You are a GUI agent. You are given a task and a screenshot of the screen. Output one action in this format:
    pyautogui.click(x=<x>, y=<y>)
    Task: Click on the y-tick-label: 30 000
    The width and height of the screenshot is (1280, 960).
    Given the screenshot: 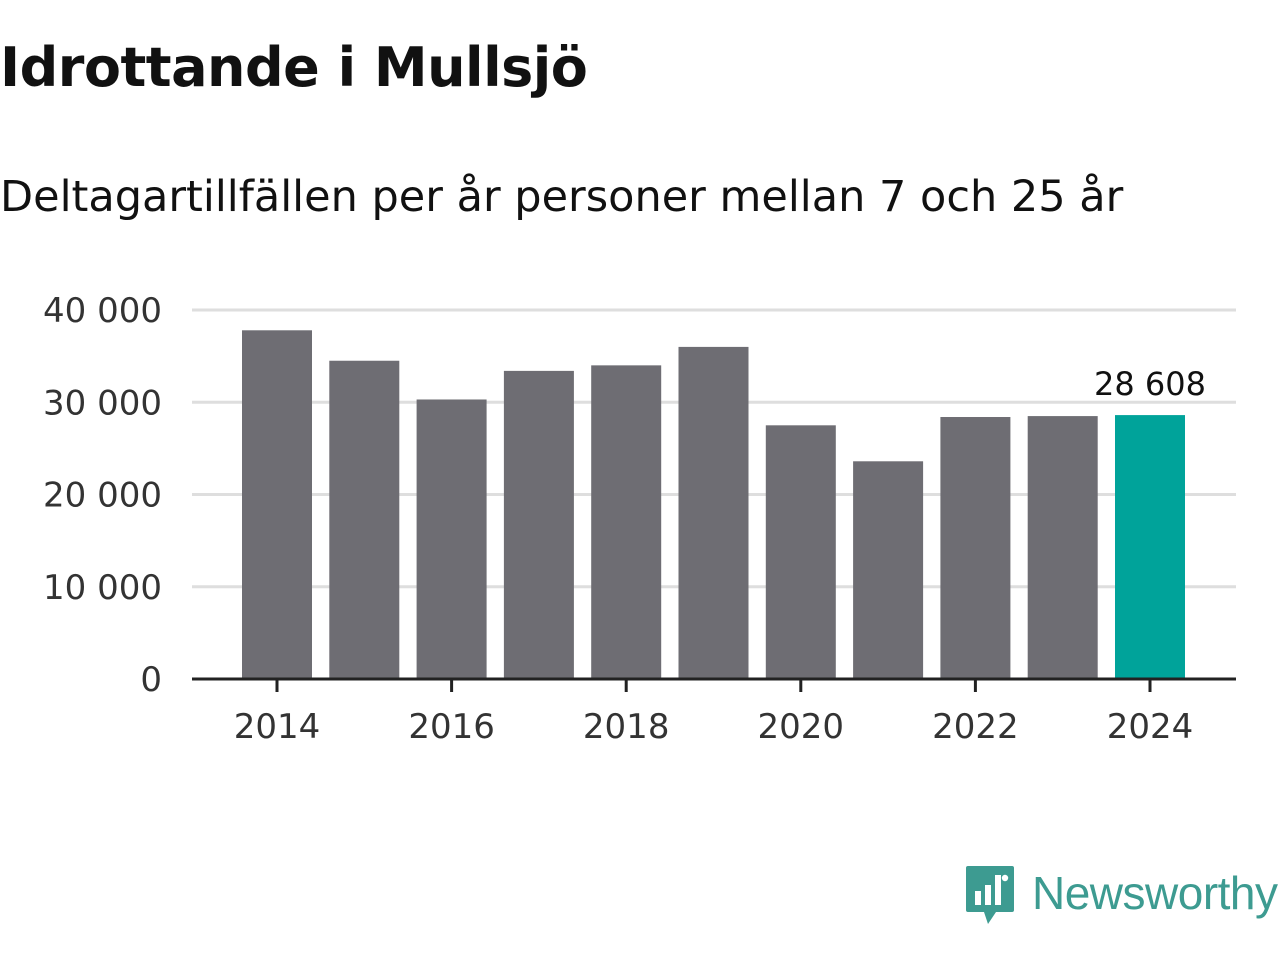 What is the action you would take?
    pyautogui.click(x=102, y=403)
    